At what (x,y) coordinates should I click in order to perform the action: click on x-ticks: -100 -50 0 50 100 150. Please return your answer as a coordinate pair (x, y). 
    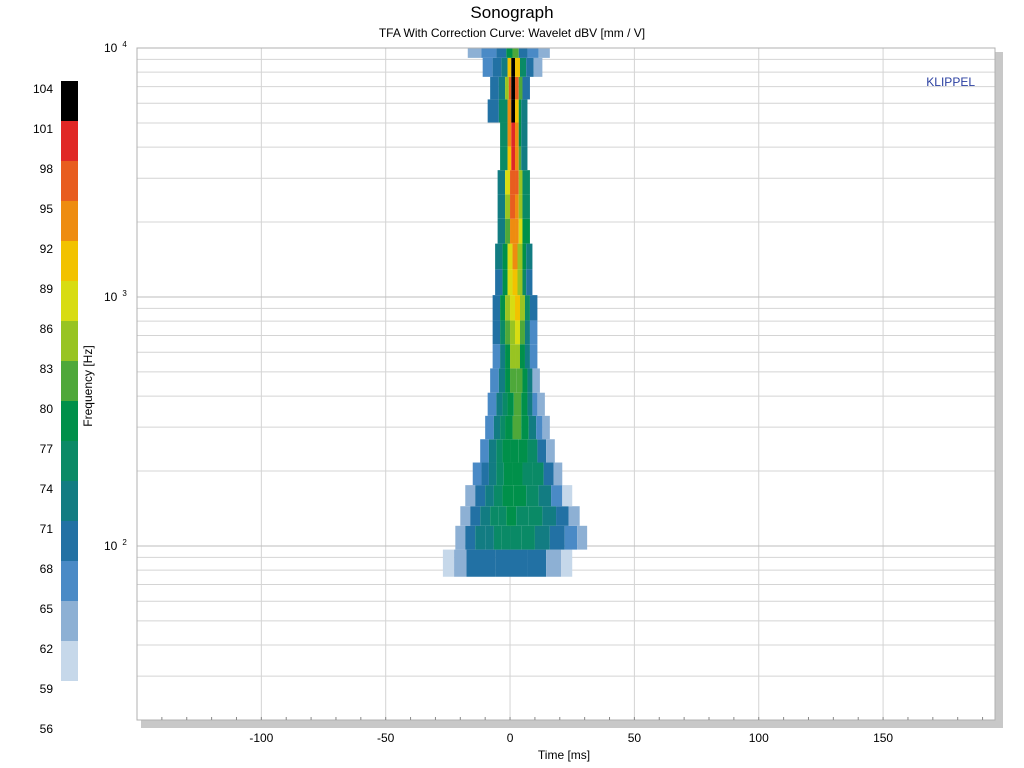
    Looking at the image, I should click on (572, 731).